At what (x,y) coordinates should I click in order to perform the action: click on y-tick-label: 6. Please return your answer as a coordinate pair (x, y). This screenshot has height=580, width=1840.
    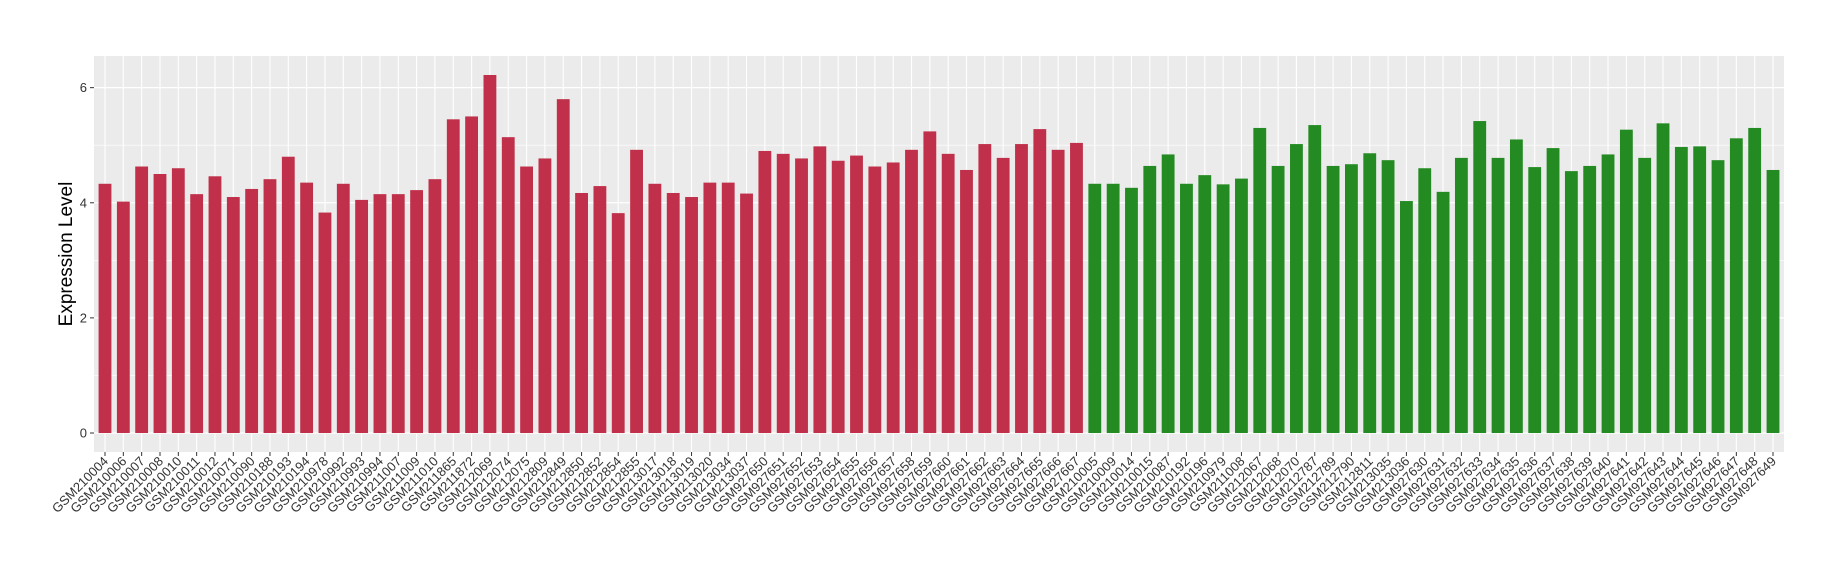
    Looking at the image, I should click on (83, 87).